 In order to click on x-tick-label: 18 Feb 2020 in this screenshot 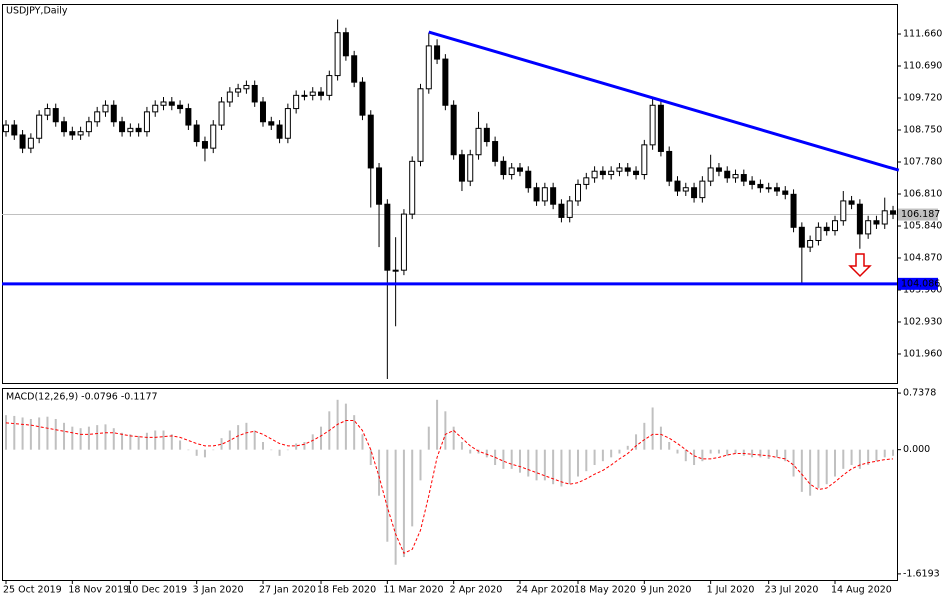, I will do `click(346, 590)`.